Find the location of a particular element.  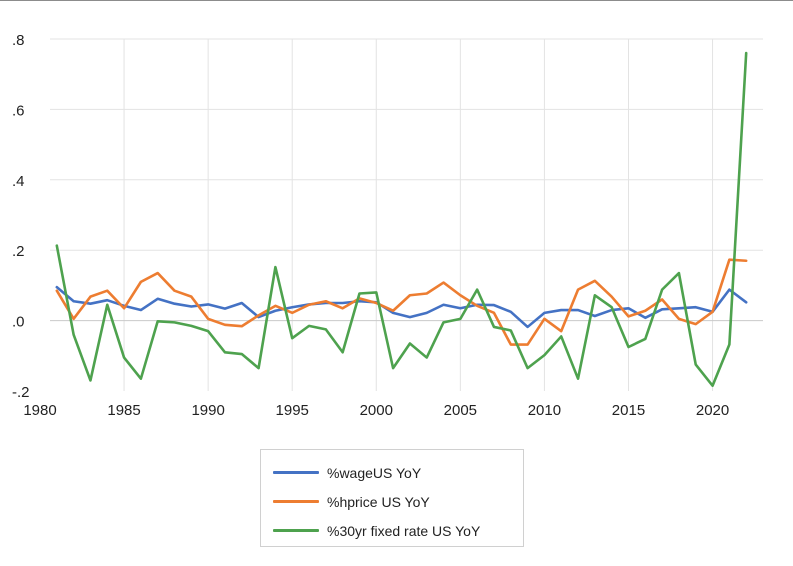

legend-swatch-wage is located at coordinates (296, 472).